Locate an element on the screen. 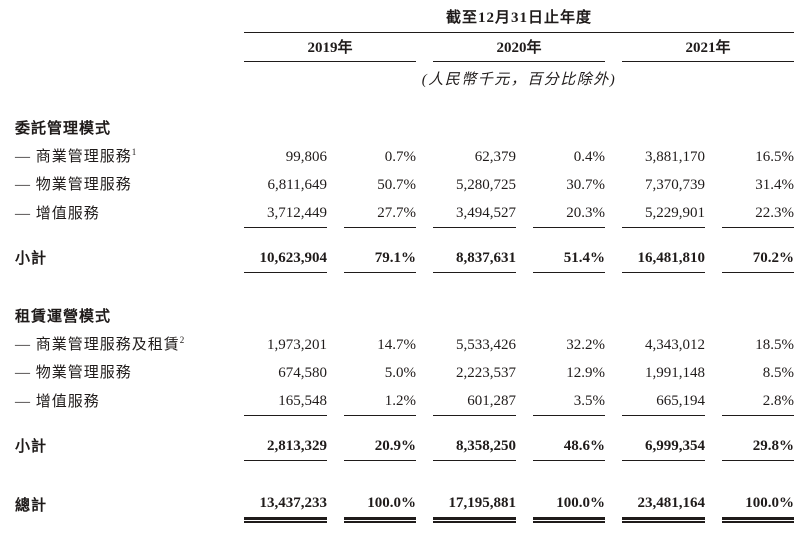 Image resolution: width=797 pixels, height=543 pixels. subtotal-2021-pct: 29.8% is located at coordinates (758, 446).